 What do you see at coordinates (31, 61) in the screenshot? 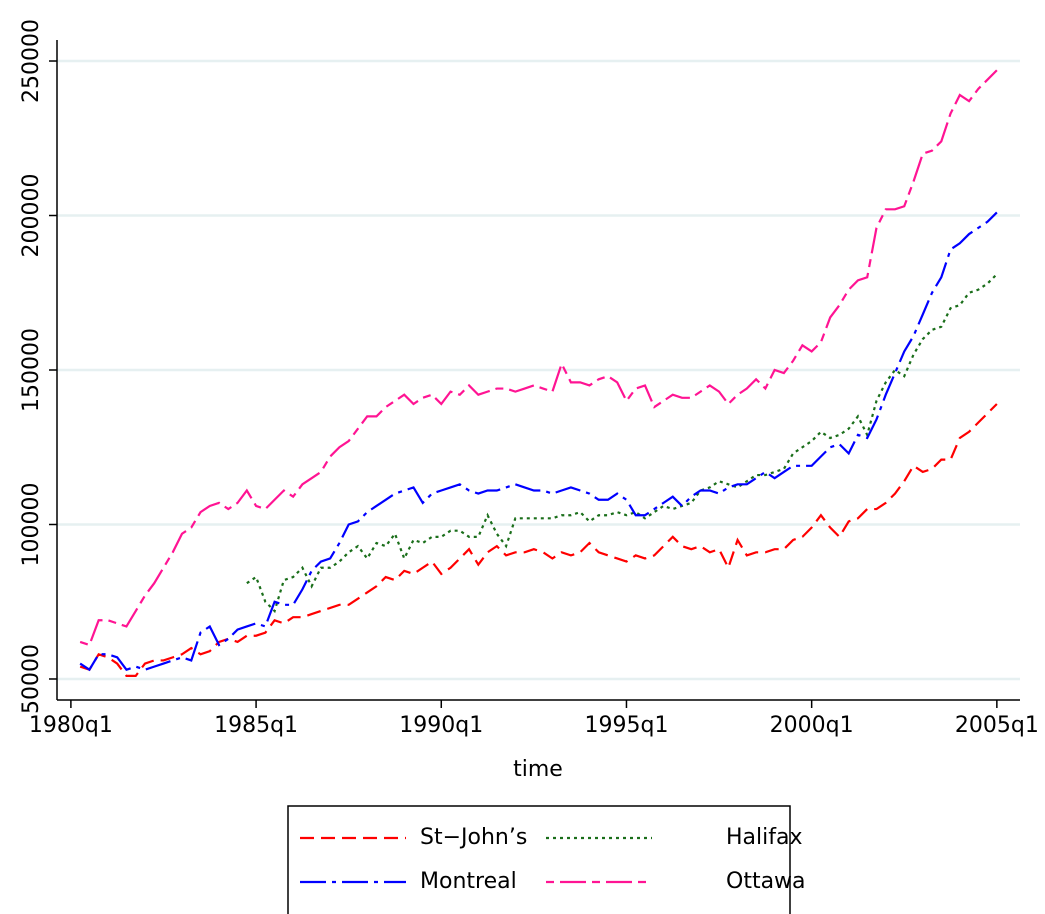
I see `y-tick-label: 250000` at bounding box center [31, 61].